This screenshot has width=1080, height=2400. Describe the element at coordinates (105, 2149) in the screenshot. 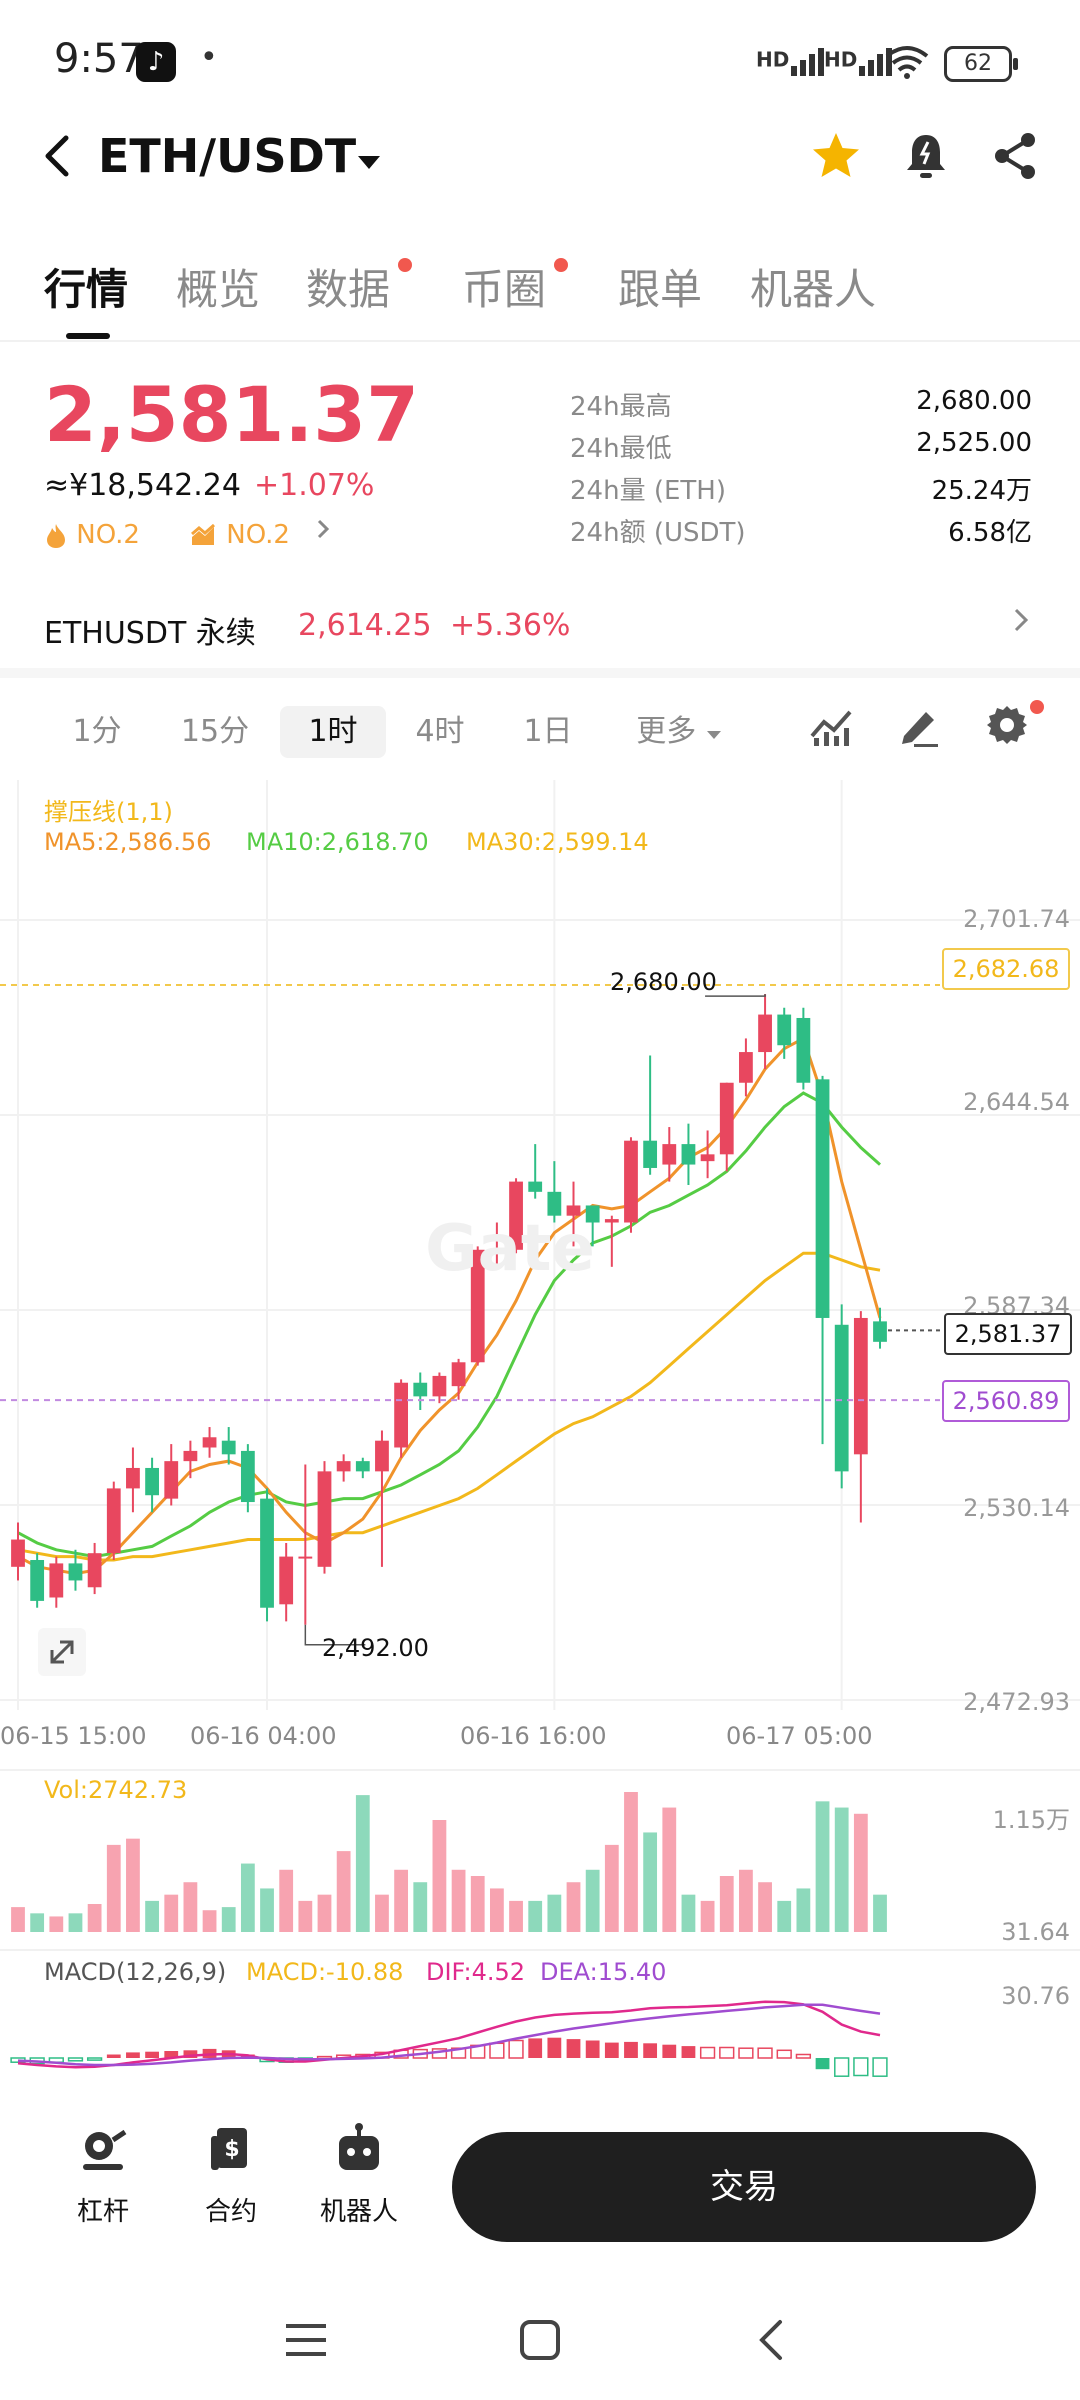

I see `leverage-icon` at that location.